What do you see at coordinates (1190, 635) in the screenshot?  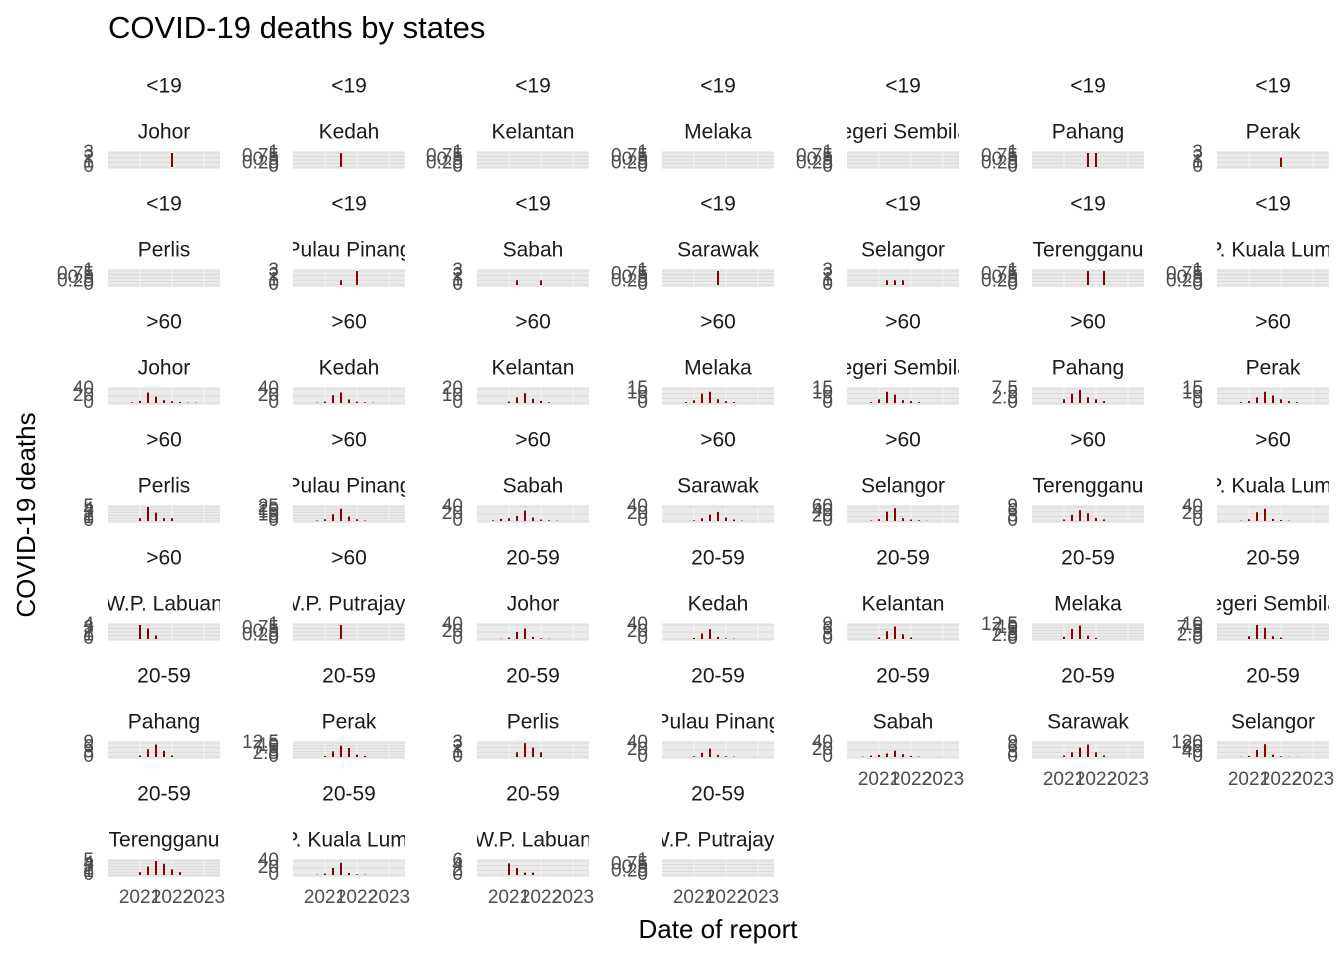 I see `y-tick-label: 2.5` at bounding box center [1190, 635].